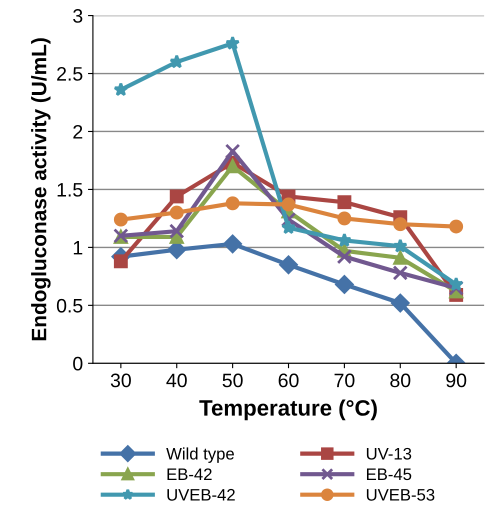 The height and width of the screenshot is (519, 489). What do you see at coordinates (120, 381) in the screenshot?
I see `x-tick-label: 30` at bounding box center [120, 381].